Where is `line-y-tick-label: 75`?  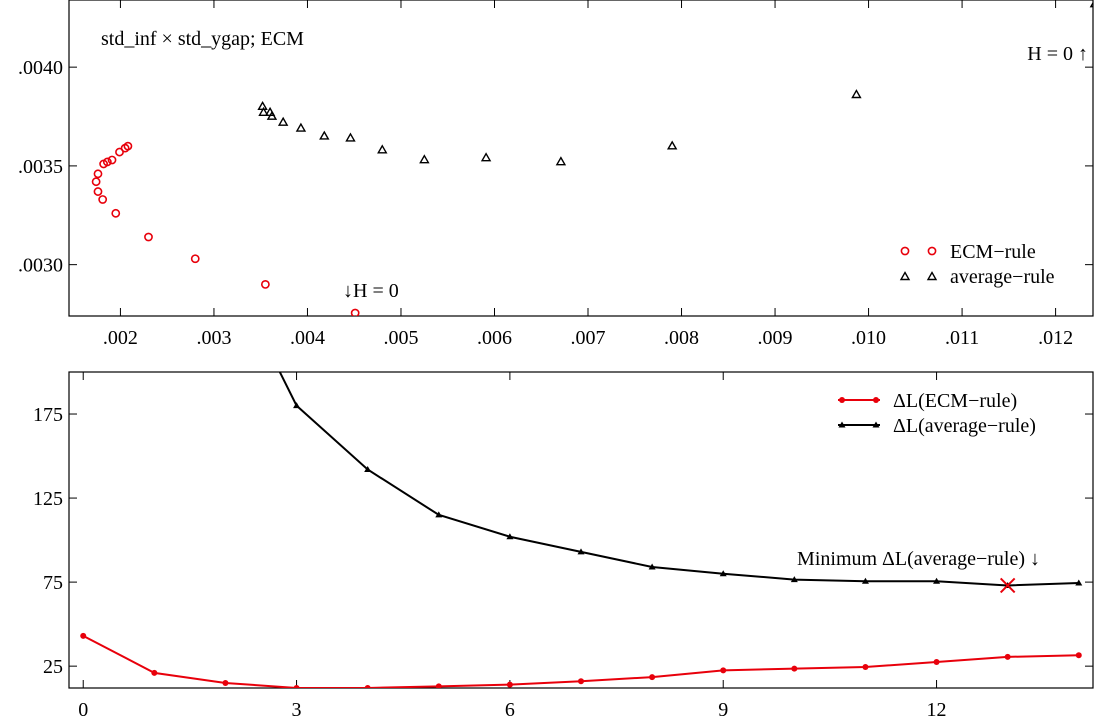
line-y-tick-label: 75 is located at coordinates (53, 583).